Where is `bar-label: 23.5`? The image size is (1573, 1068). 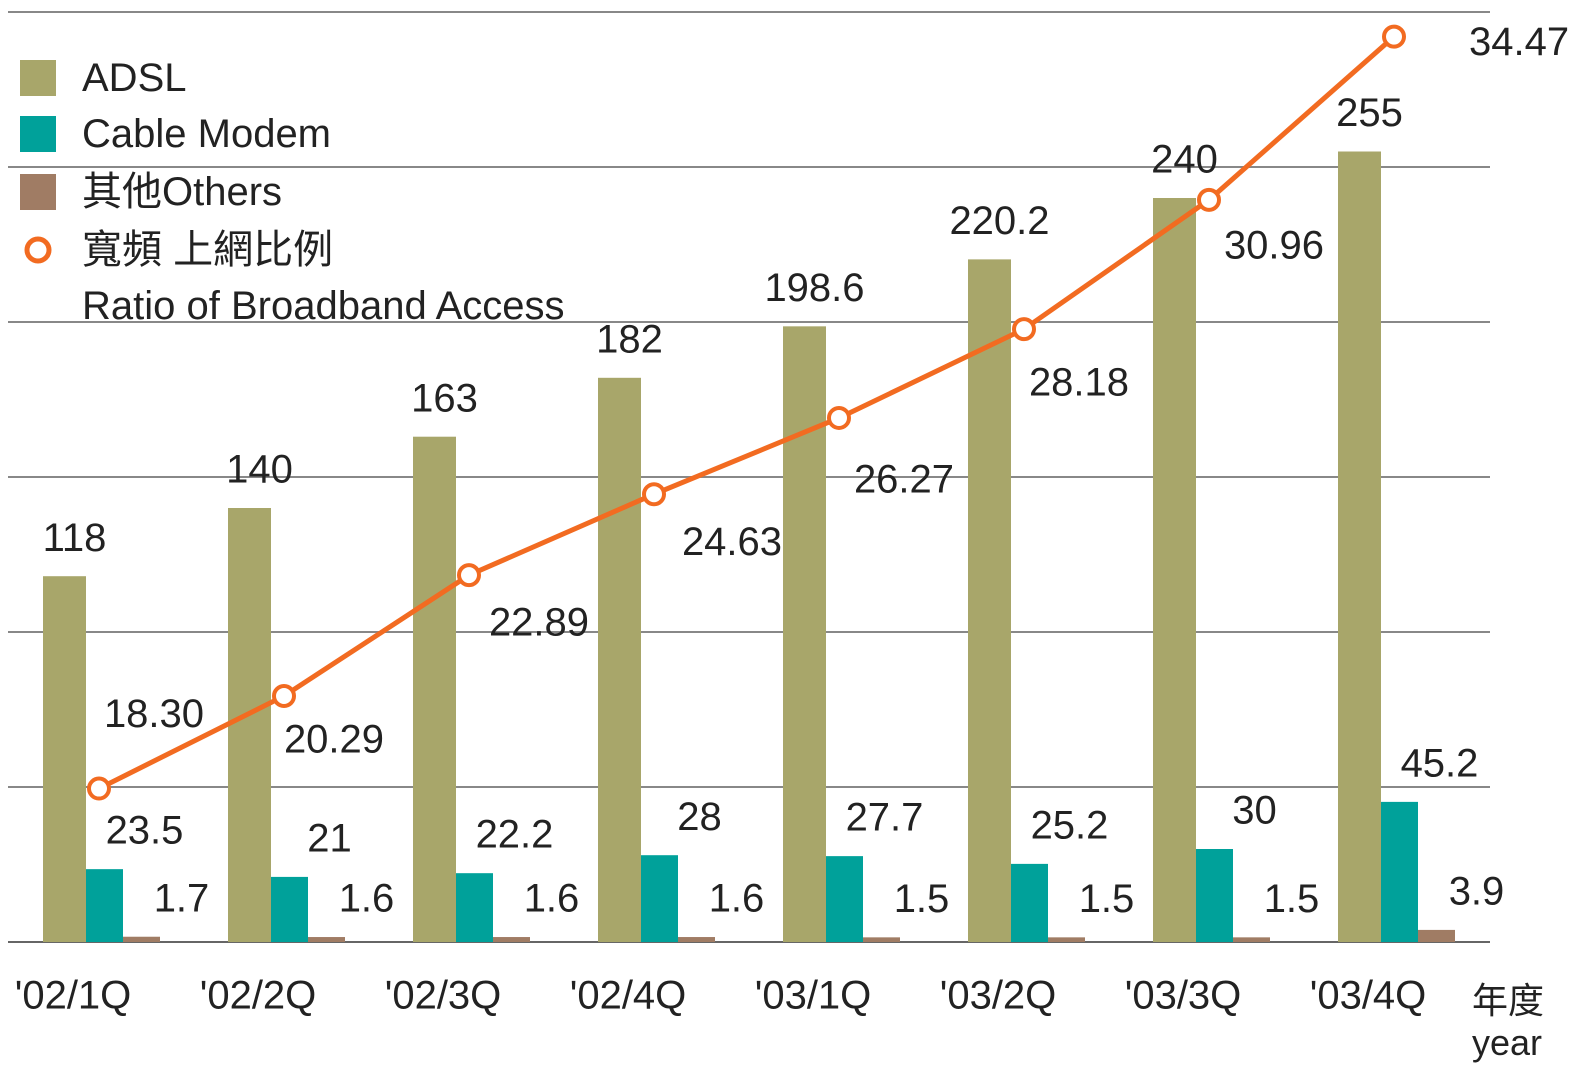
bar-label: 23.5 is located at coordinates (145, 831).